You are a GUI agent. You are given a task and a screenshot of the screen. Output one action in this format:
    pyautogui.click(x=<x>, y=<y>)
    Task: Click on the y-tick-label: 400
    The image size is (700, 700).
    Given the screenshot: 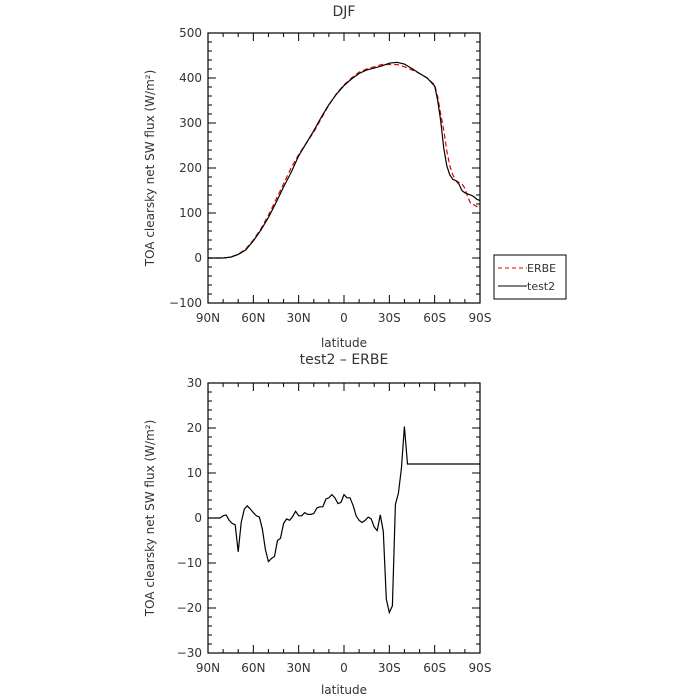 What is the action you would take?
    pyautogui.click(x=190, y=78)
    